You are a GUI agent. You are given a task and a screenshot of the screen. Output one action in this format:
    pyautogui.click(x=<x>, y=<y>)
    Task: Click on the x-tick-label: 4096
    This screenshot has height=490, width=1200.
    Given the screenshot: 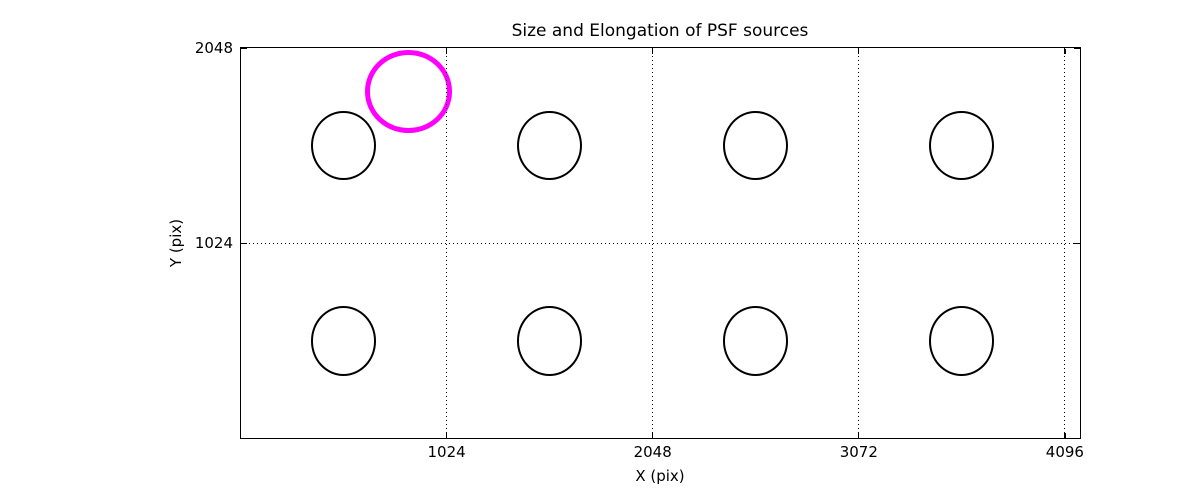 What is the action you would take?
    pyautogui.click(x=1064, y=452)
    